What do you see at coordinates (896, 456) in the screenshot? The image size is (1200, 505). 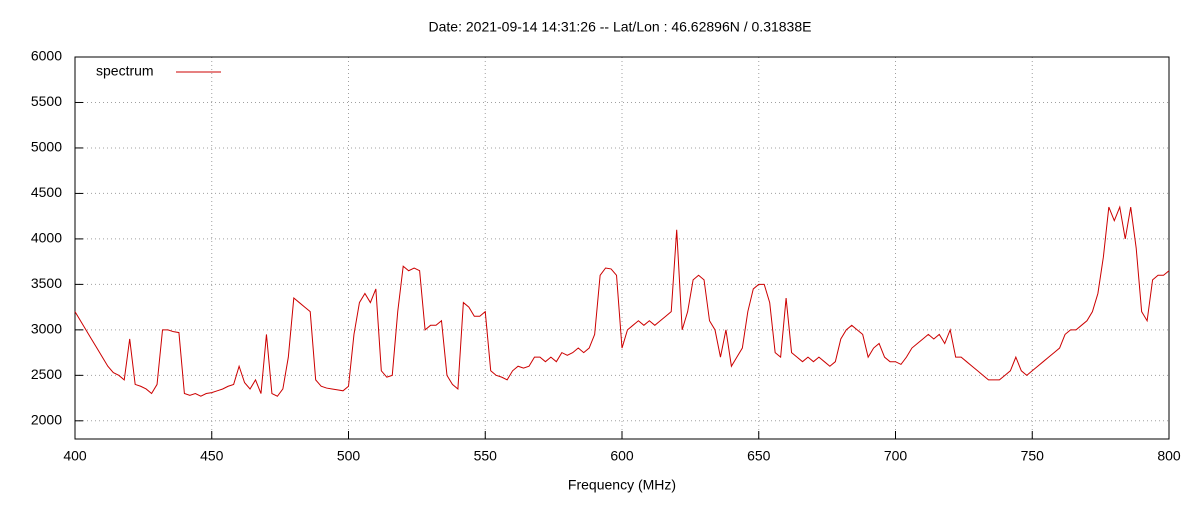 I see `x-tick-label: 700` at bounding box center [896, 456].